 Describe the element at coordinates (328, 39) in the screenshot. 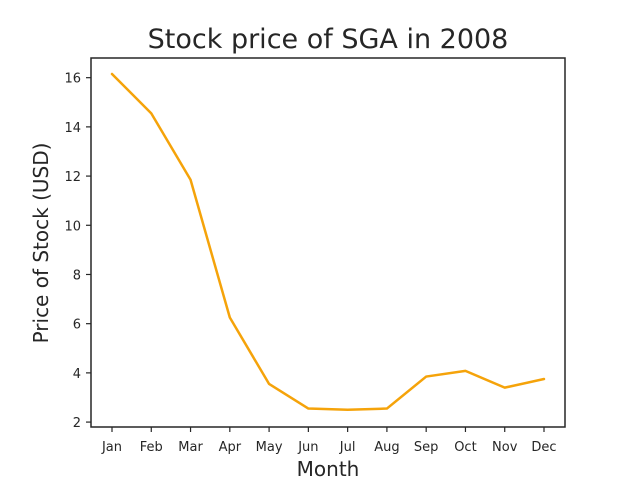

I see `chart-title: Stock price of SGA in 2008` at that location.